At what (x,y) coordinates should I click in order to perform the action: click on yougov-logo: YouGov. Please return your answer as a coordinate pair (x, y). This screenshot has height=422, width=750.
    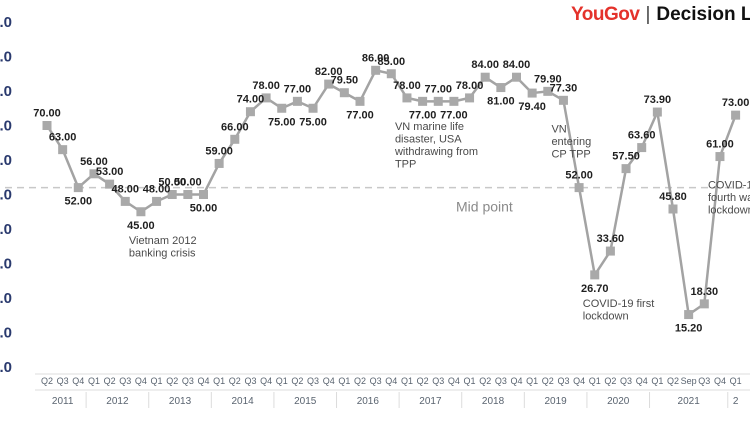
    Looking at the image, I should click on (605, 14).